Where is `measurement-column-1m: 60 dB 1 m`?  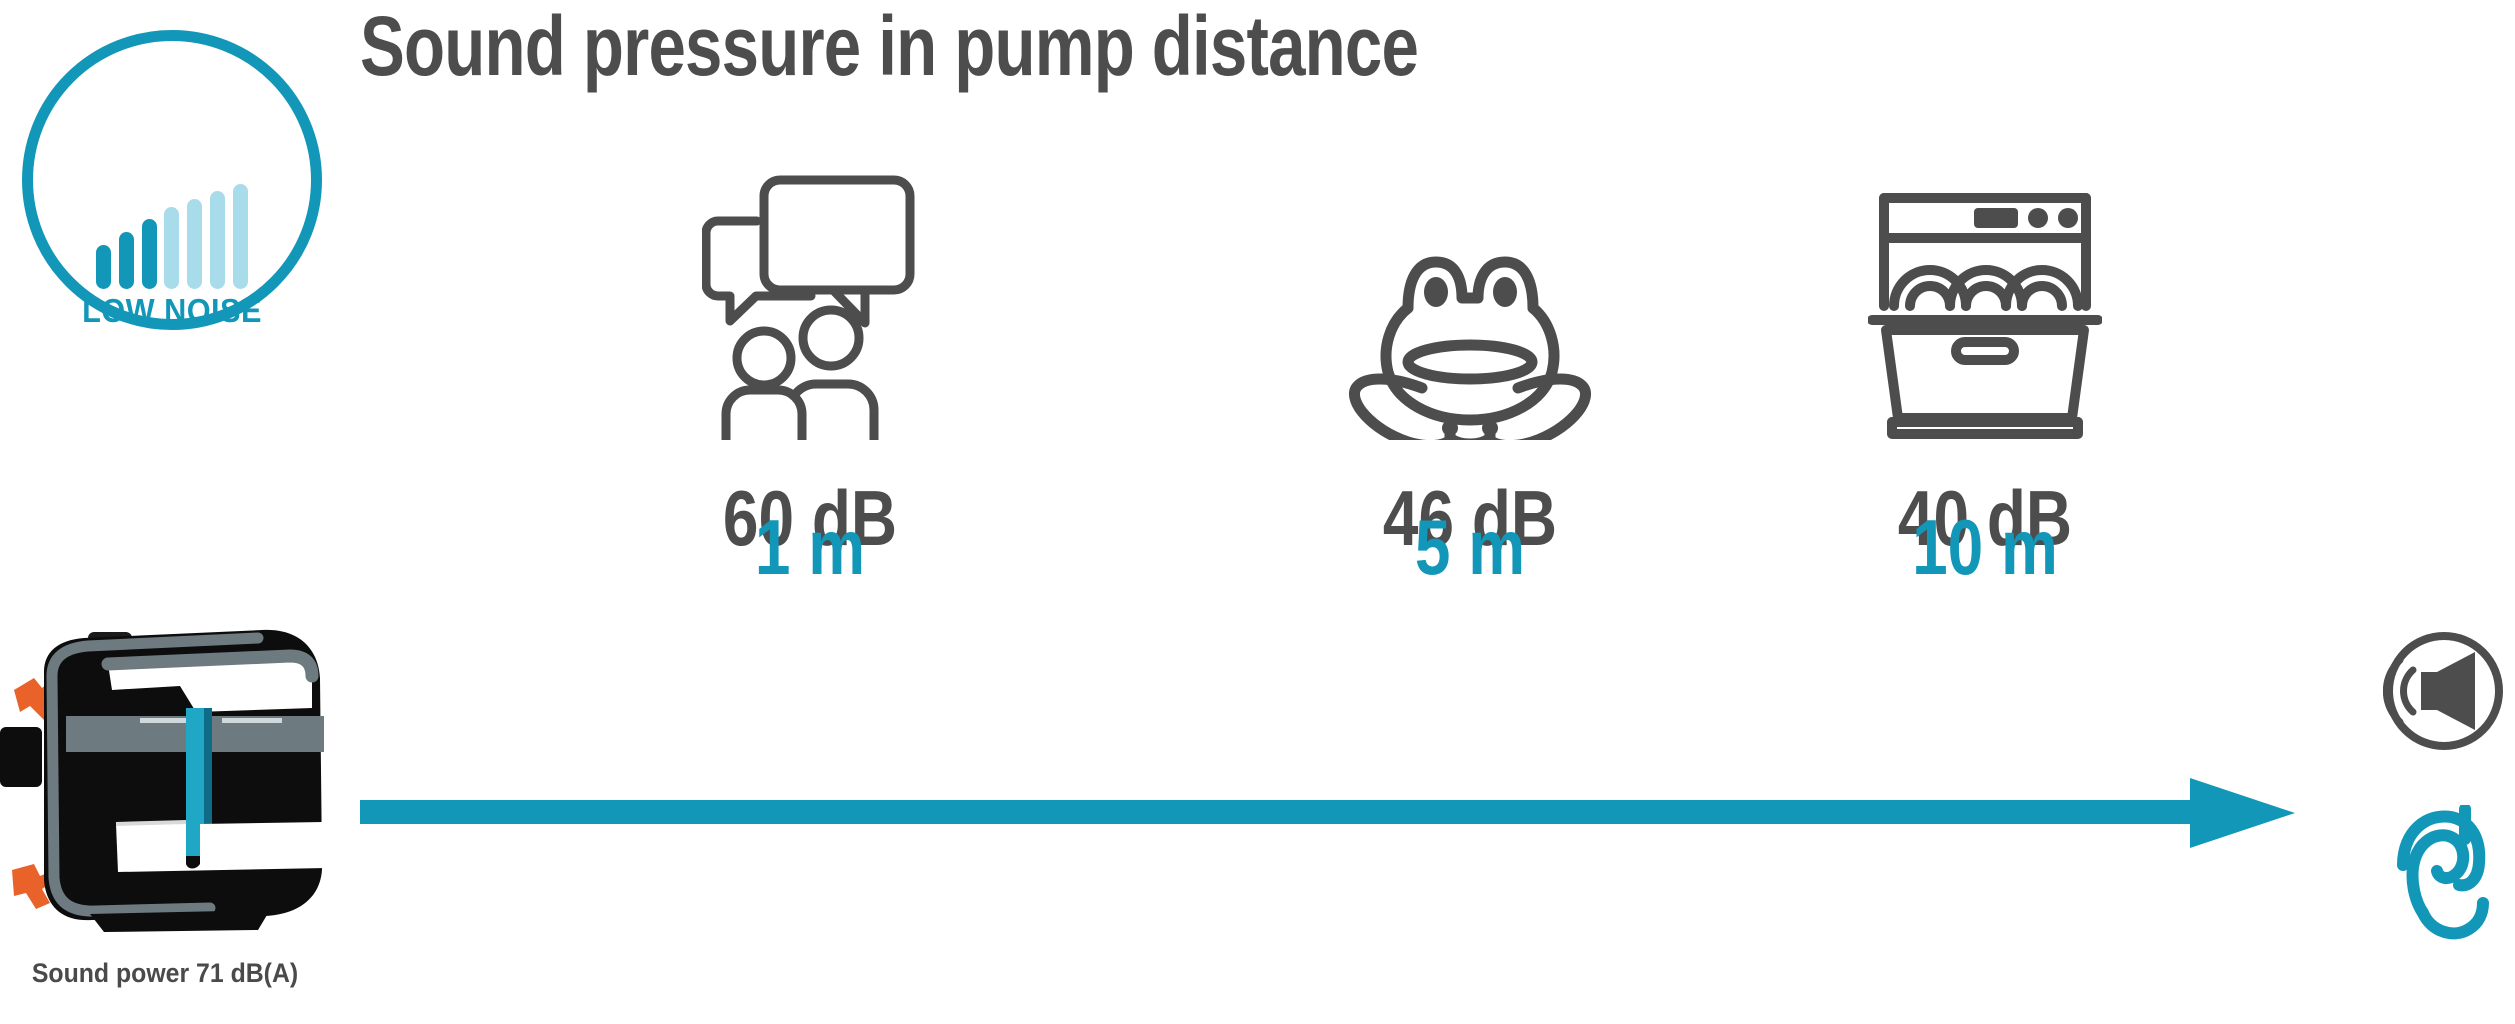
measurement-column-1m: 60 dB 1 m is located at coordinates (810, 368).